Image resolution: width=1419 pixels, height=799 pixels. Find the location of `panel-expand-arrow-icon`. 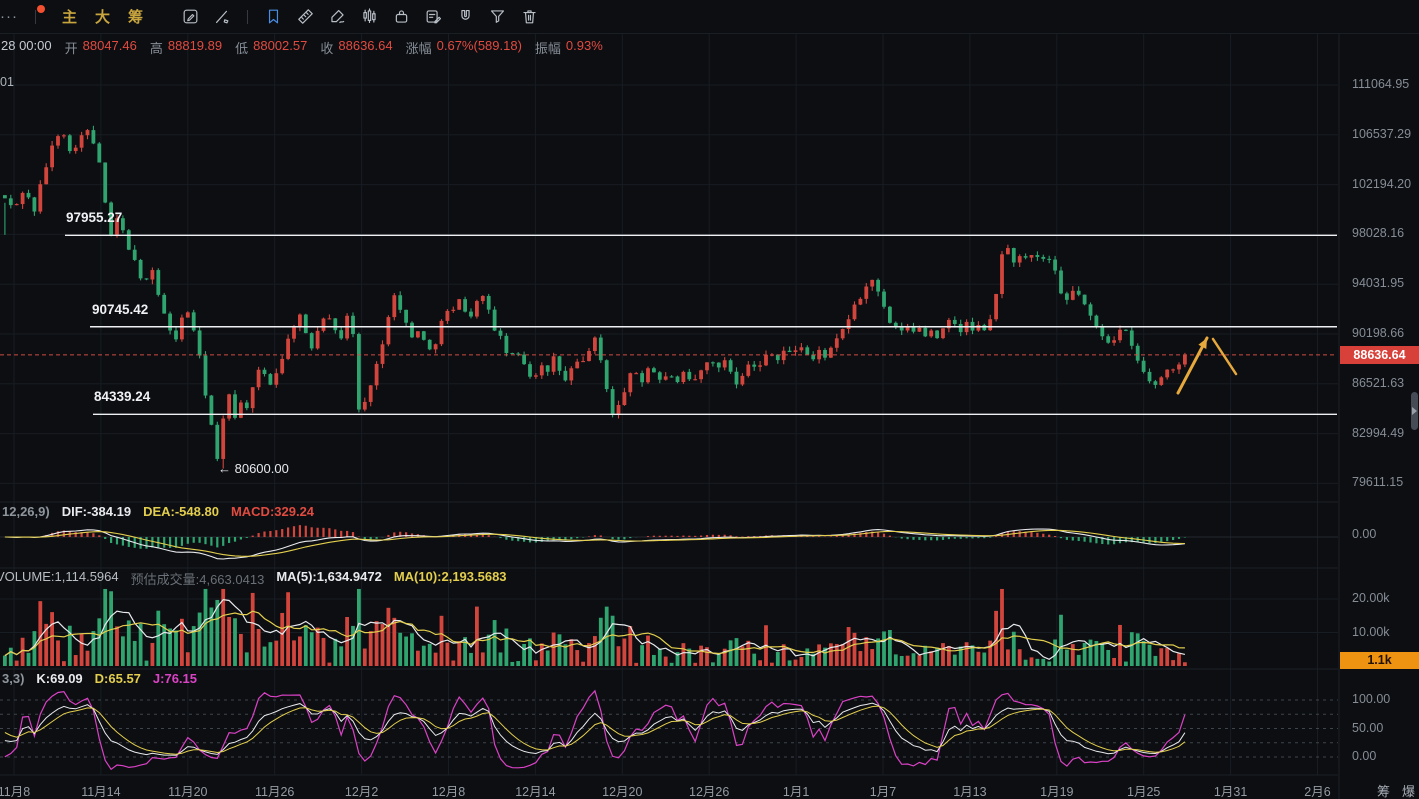

panel-expand-arrow-icon is located at coordinates (1414, 411).